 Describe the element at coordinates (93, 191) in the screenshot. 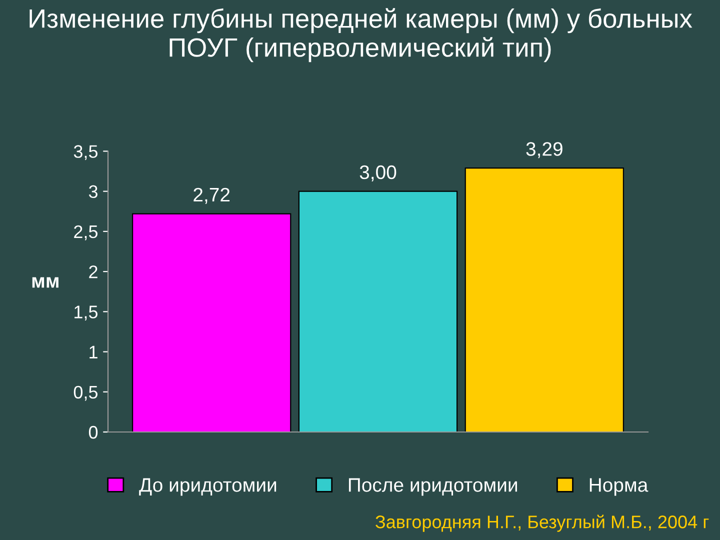

I see `y-tick-label: 3` at that location.